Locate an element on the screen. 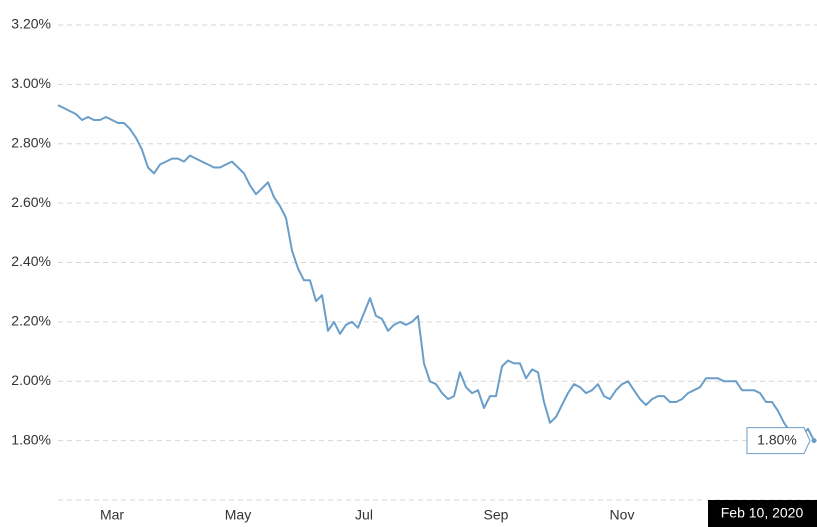 Image resolution: width=817 pixels, height=527 pixels. last-point is located at coordinates (814, 441).